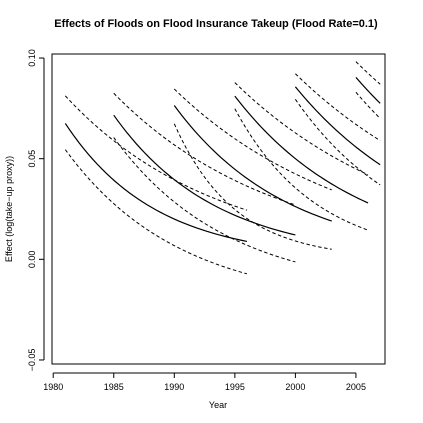  What do you see at coordinates (114, 387) in the screenshot?
I see `x-tick-label: 1985` at bounding box center [114, 387].